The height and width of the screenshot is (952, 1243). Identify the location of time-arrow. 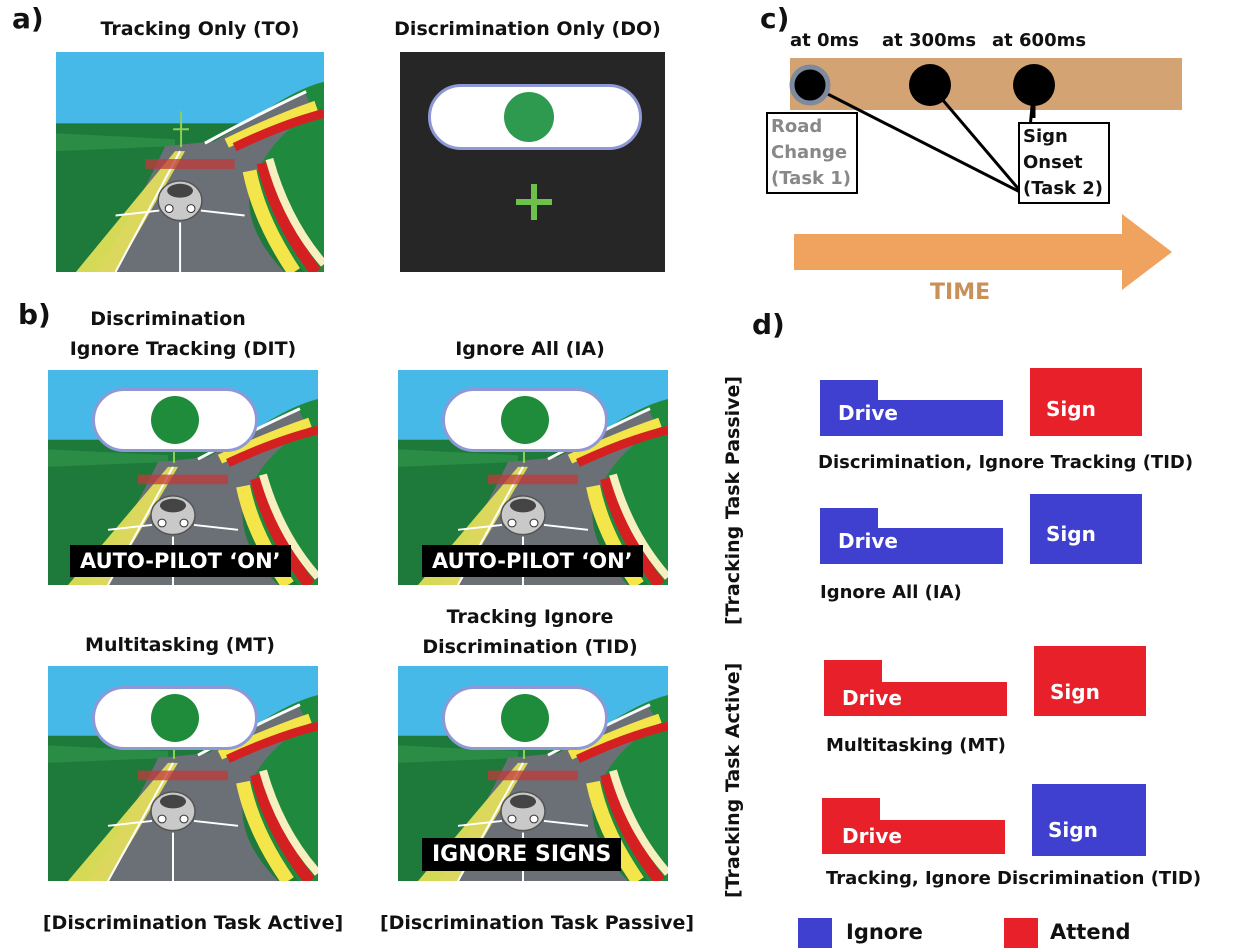
(983, 252).